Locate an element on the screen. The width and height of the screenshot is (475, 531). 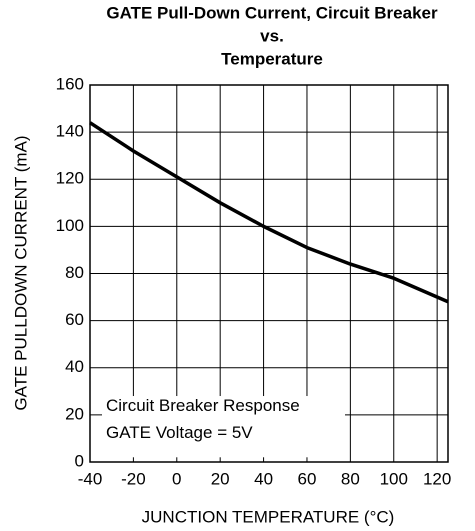
annotation: GATE Voltage = 5V is located at coordinates (179, 432).